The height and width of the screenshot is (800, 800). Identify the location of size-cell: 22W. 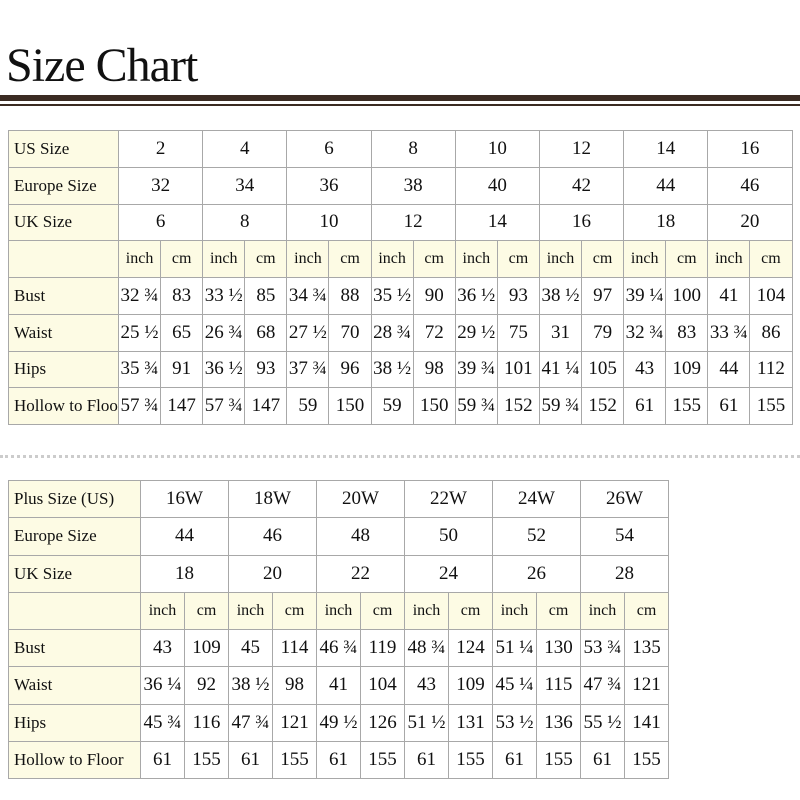
(448, 499).